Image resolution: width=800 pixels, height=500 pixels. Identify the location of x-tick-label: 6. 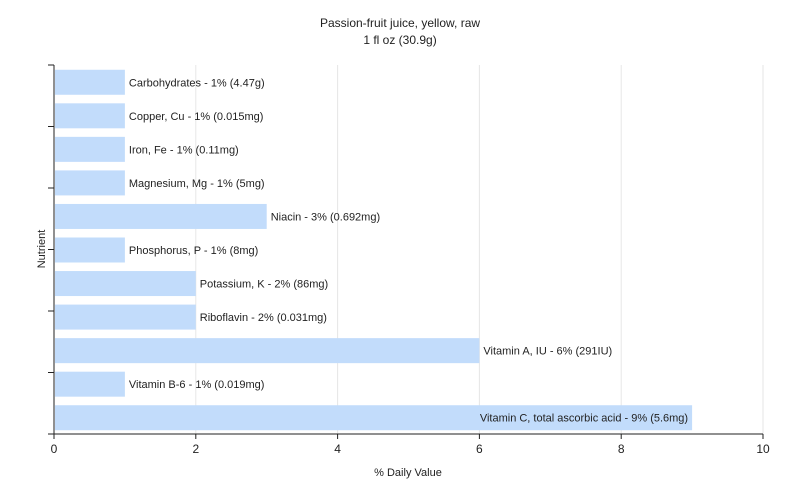
(479, 449).